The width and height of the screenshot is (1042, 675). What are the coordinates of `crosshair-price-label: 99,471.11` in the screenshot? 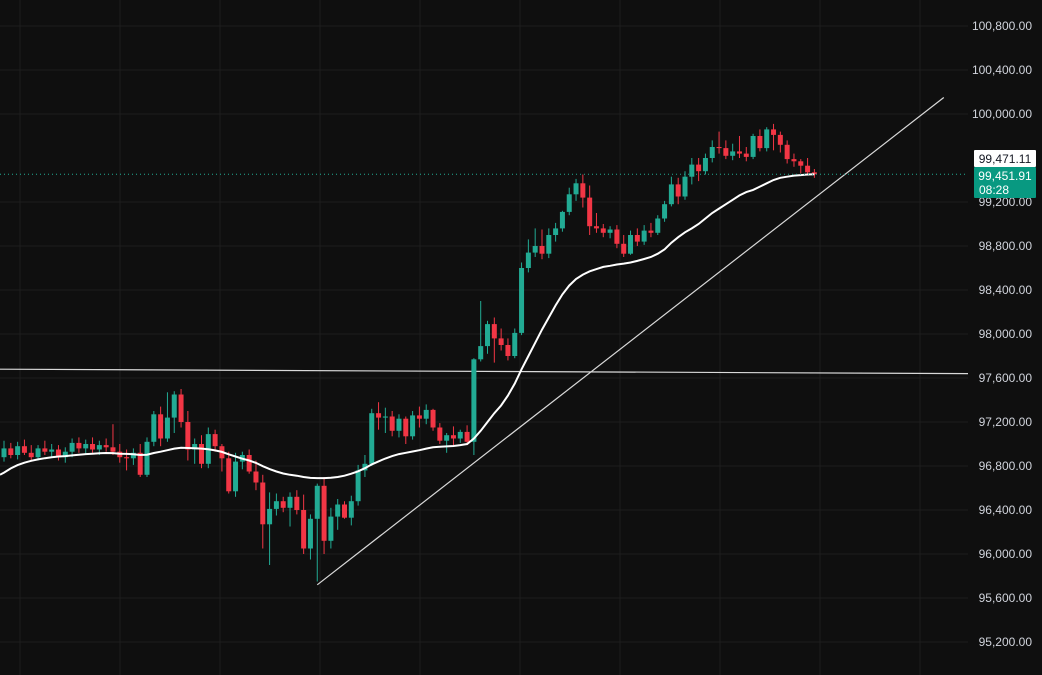 It's located at (1005, 159).